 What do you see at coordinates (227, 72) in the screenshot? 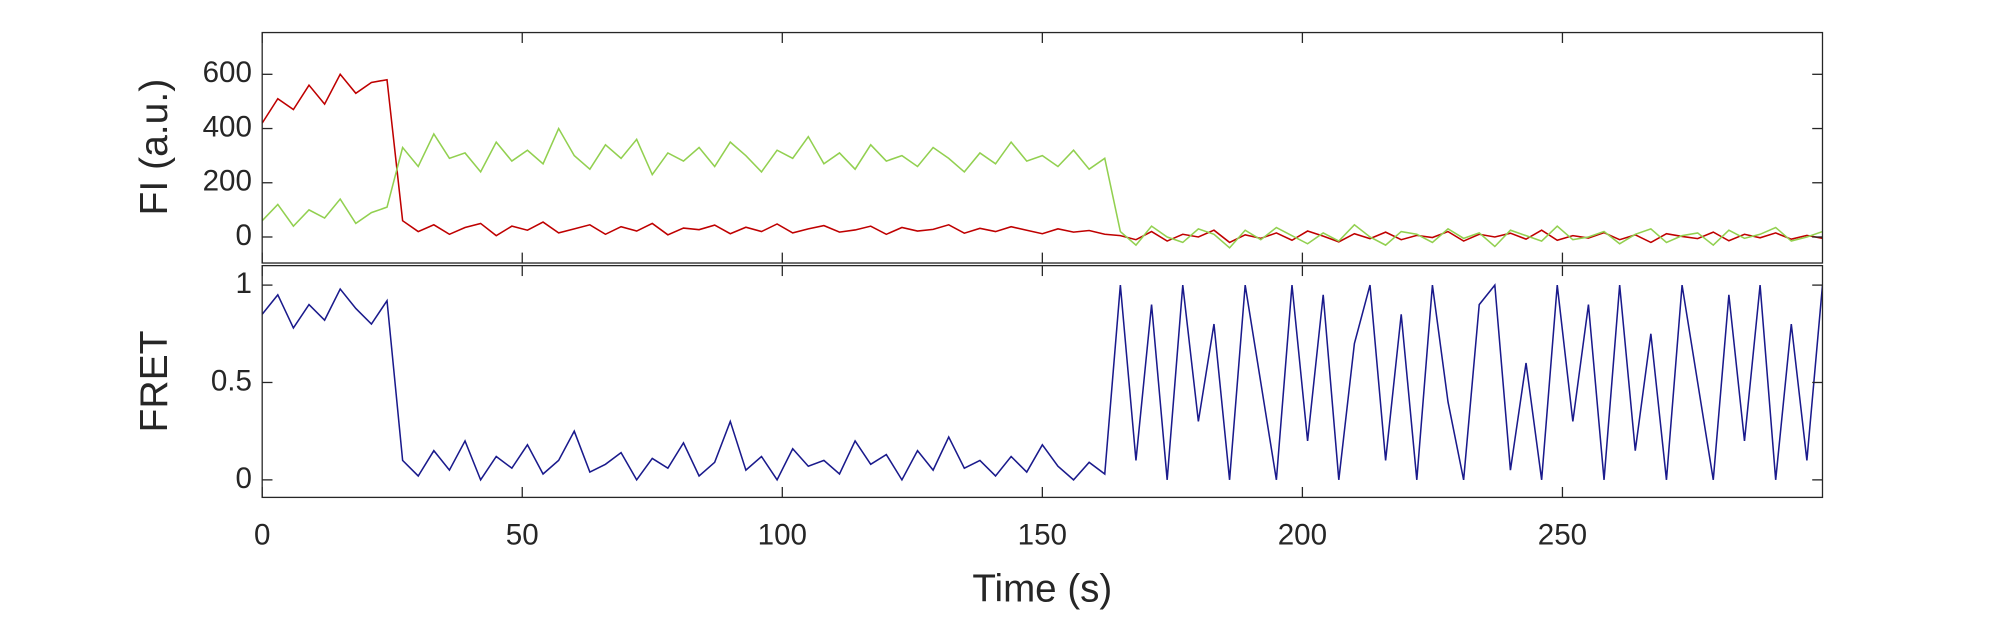
I see `y-tick-label: 600` at bounding box center [227, 72].